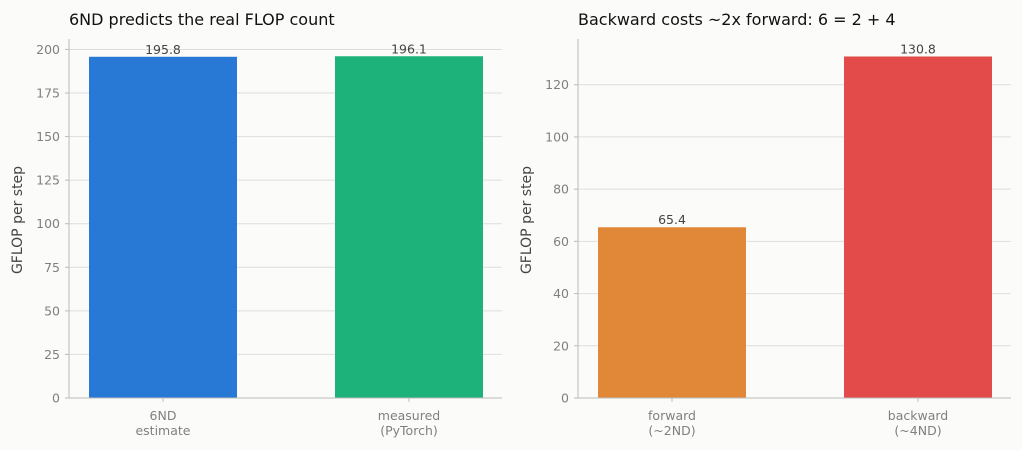  Describe the element at coordinates (918, 48) in the screenshot. I see `right-bar-value-label-1: 130.8` at that location.